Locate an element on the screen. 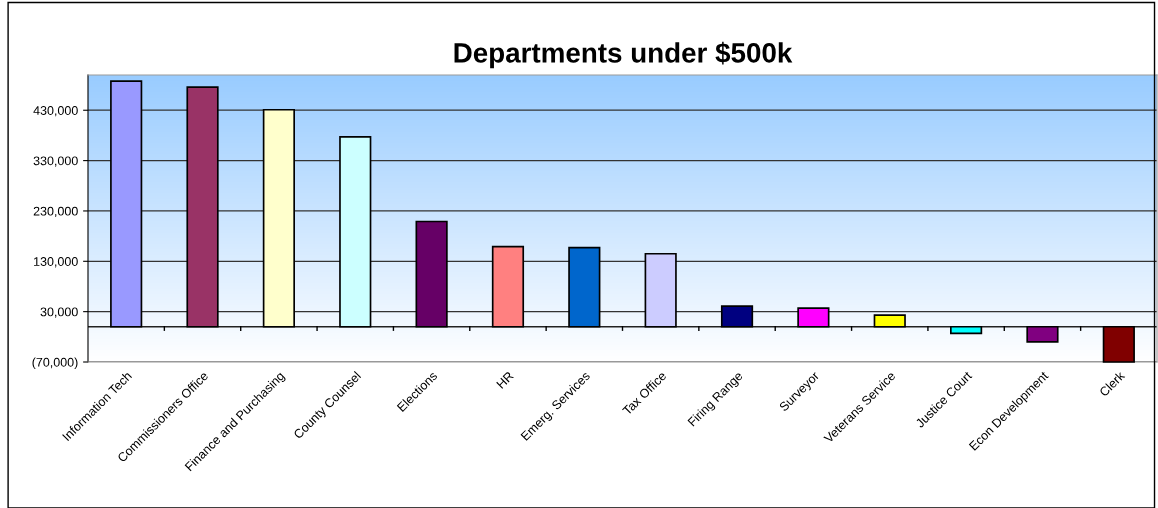  y-tick-label: 130,000 is located at coordinates (56, 262).